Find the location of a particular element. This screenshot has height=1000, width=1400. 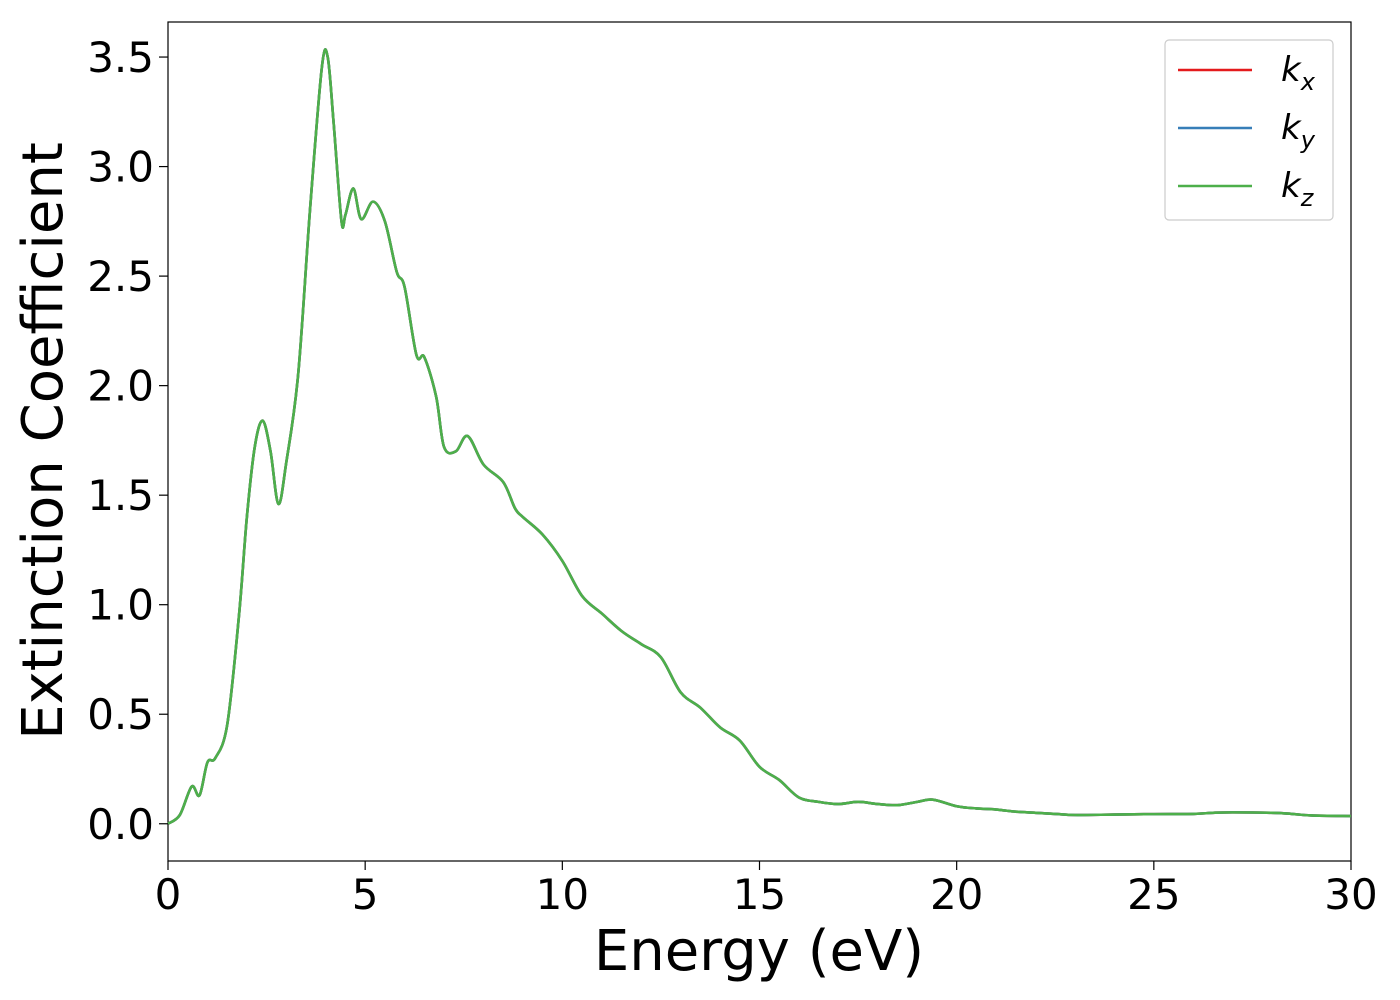

y-tick-label: 3.5 is located at coordinates (120, 57).